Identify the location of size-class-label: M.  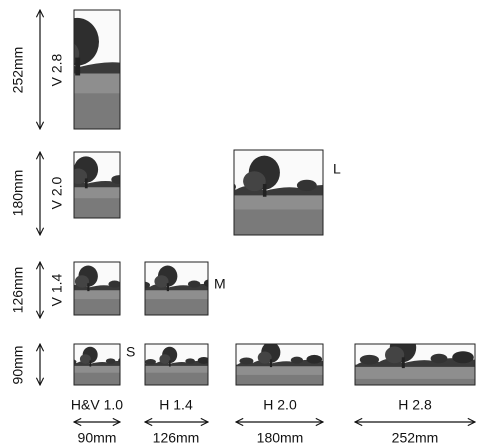
(220, 284).